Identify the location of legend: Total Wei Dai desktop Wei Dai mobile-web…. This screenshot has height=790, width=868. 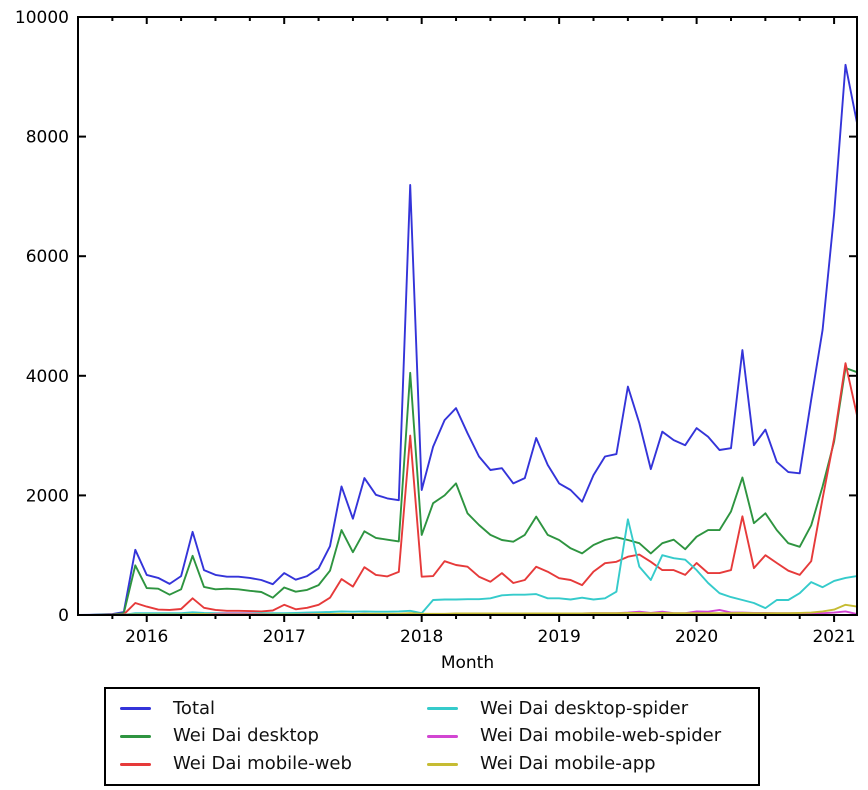
(432, 736).